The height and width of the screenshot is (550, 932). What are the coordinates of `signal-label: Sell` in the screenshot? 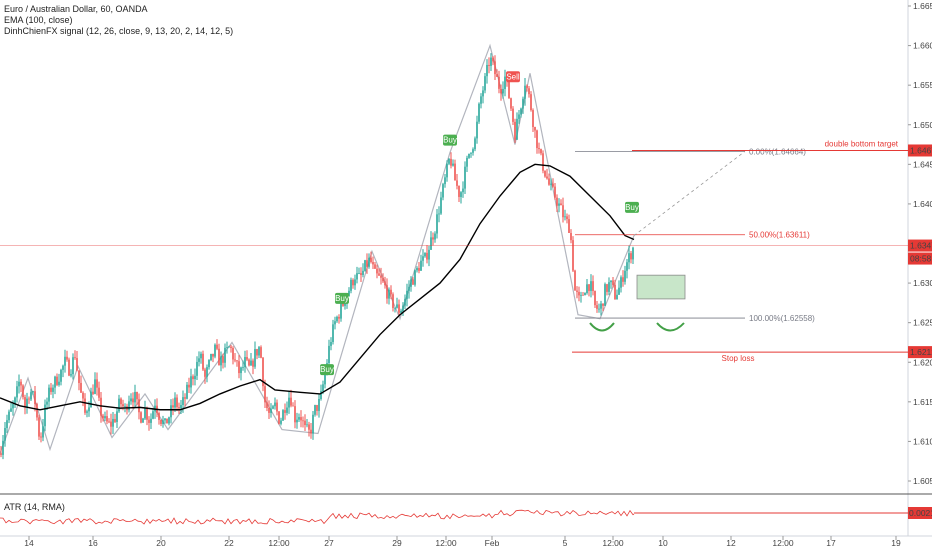 It's located at (513, 76).